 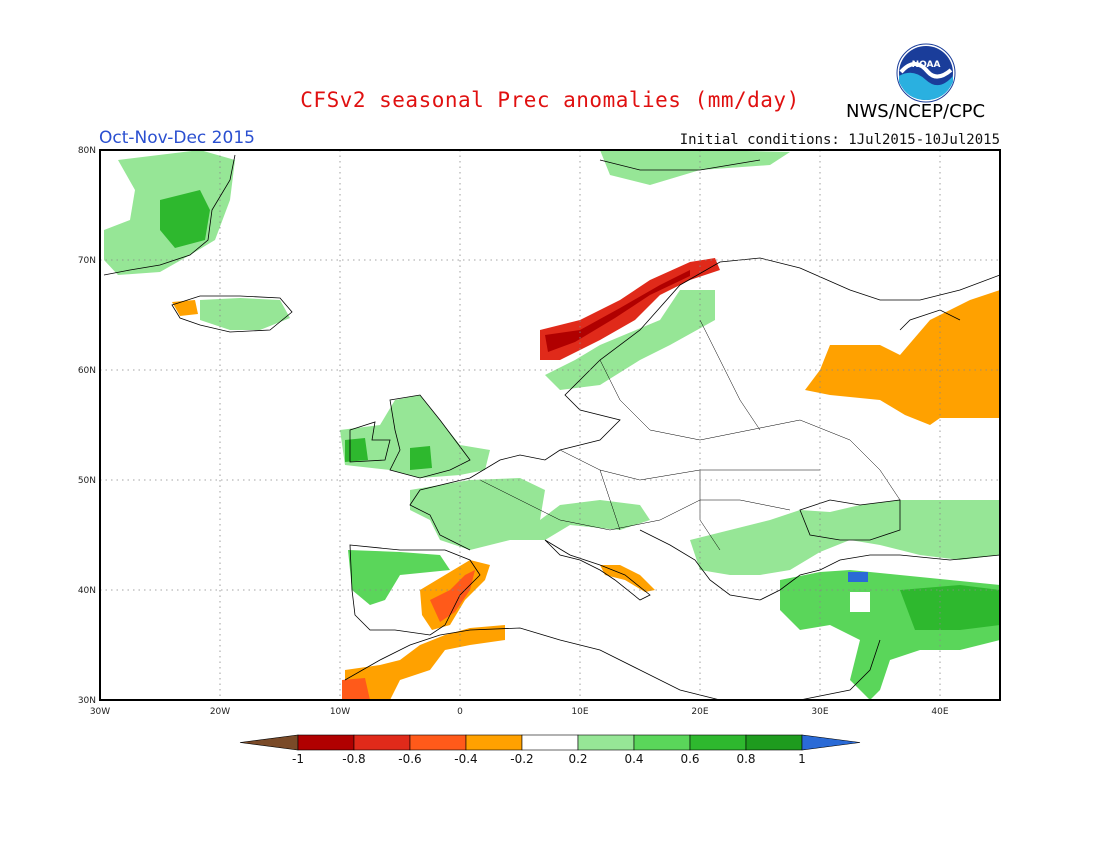 What do you see at coordinates (356, 689) in the screenshot?
I see `anomaly-north-africa-very-dry` at bounding box center [356, 689].